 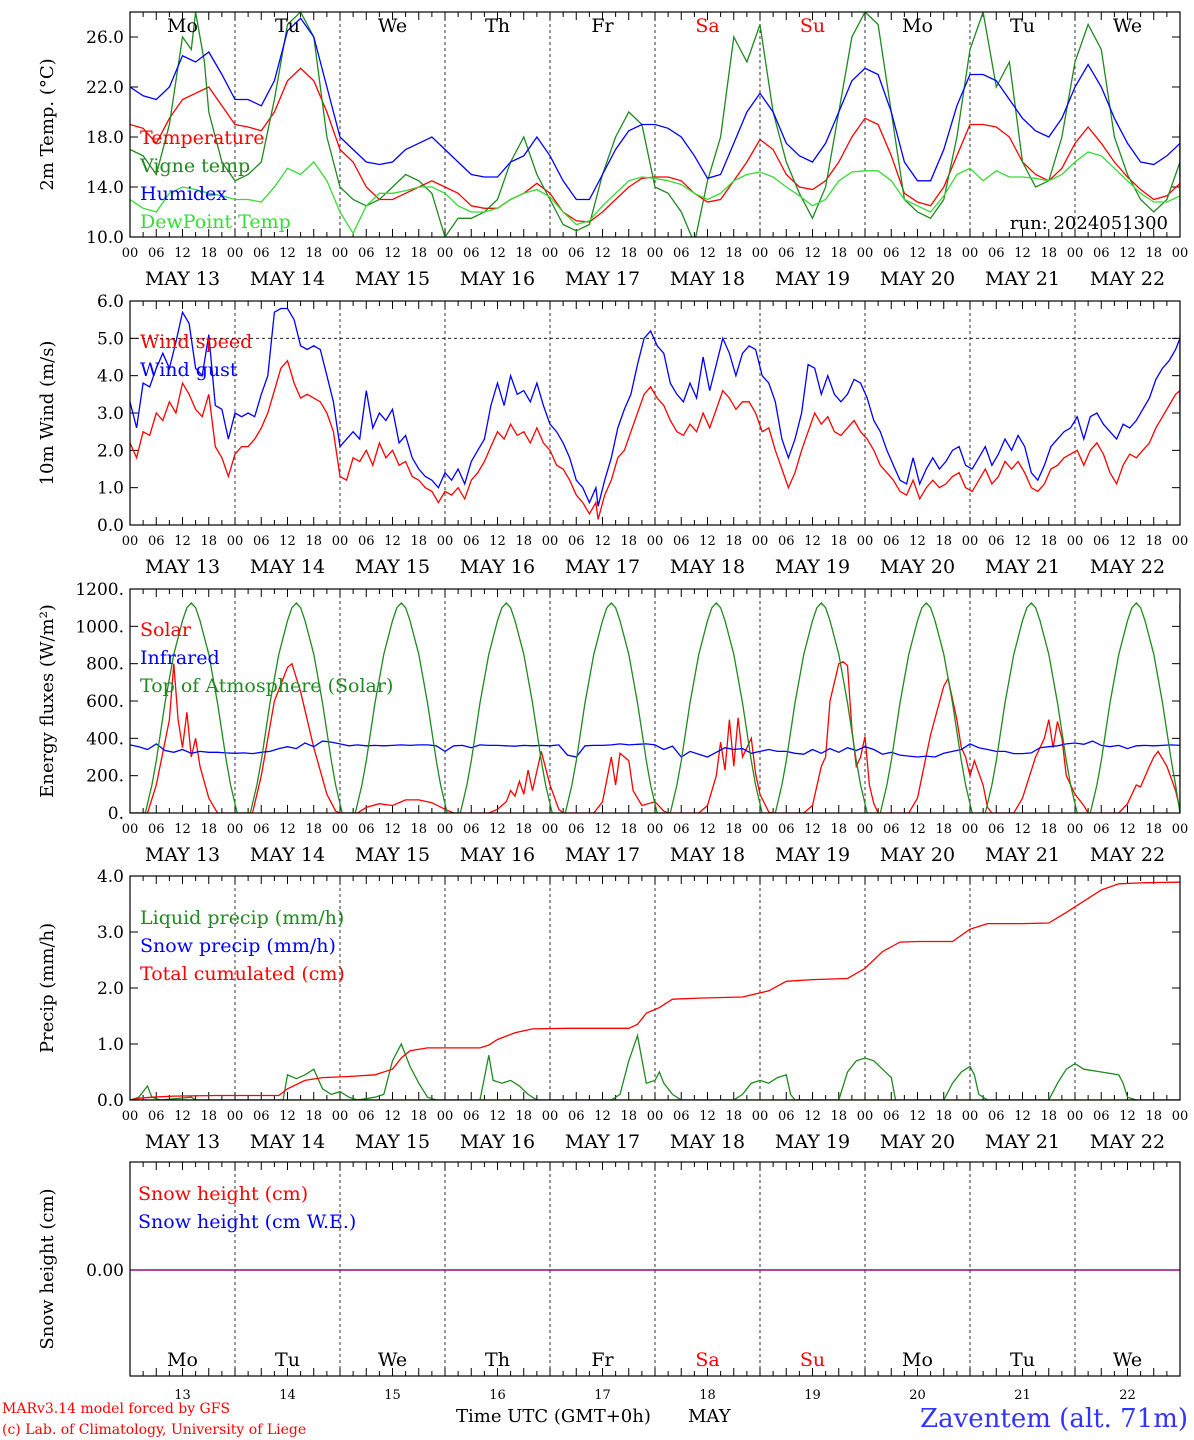 I want to click on y-axis-title: 10m Wind (m/s), so click(x=47, y=413).